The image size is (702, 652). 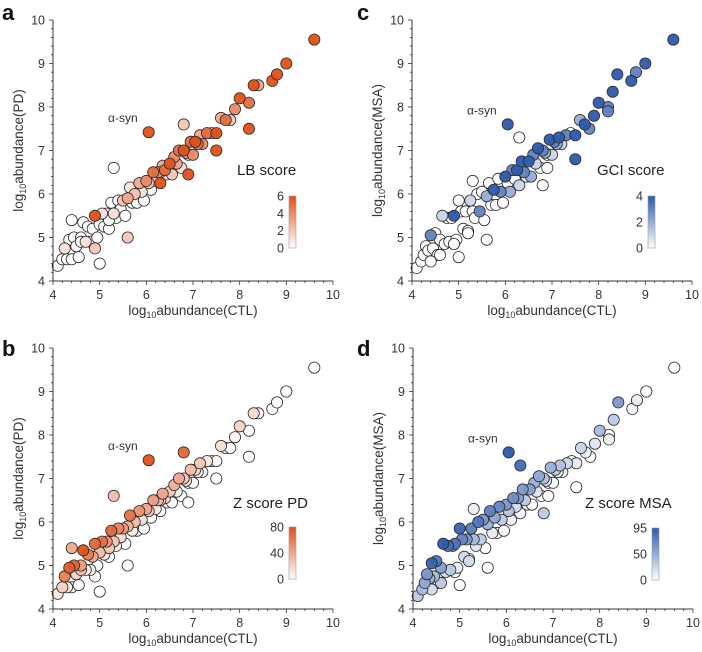 What do you see at coordinates (378, 464) in the screenshot?
I see `y-label-rest: abundance(MSA)` at bounding box center [378, 464].